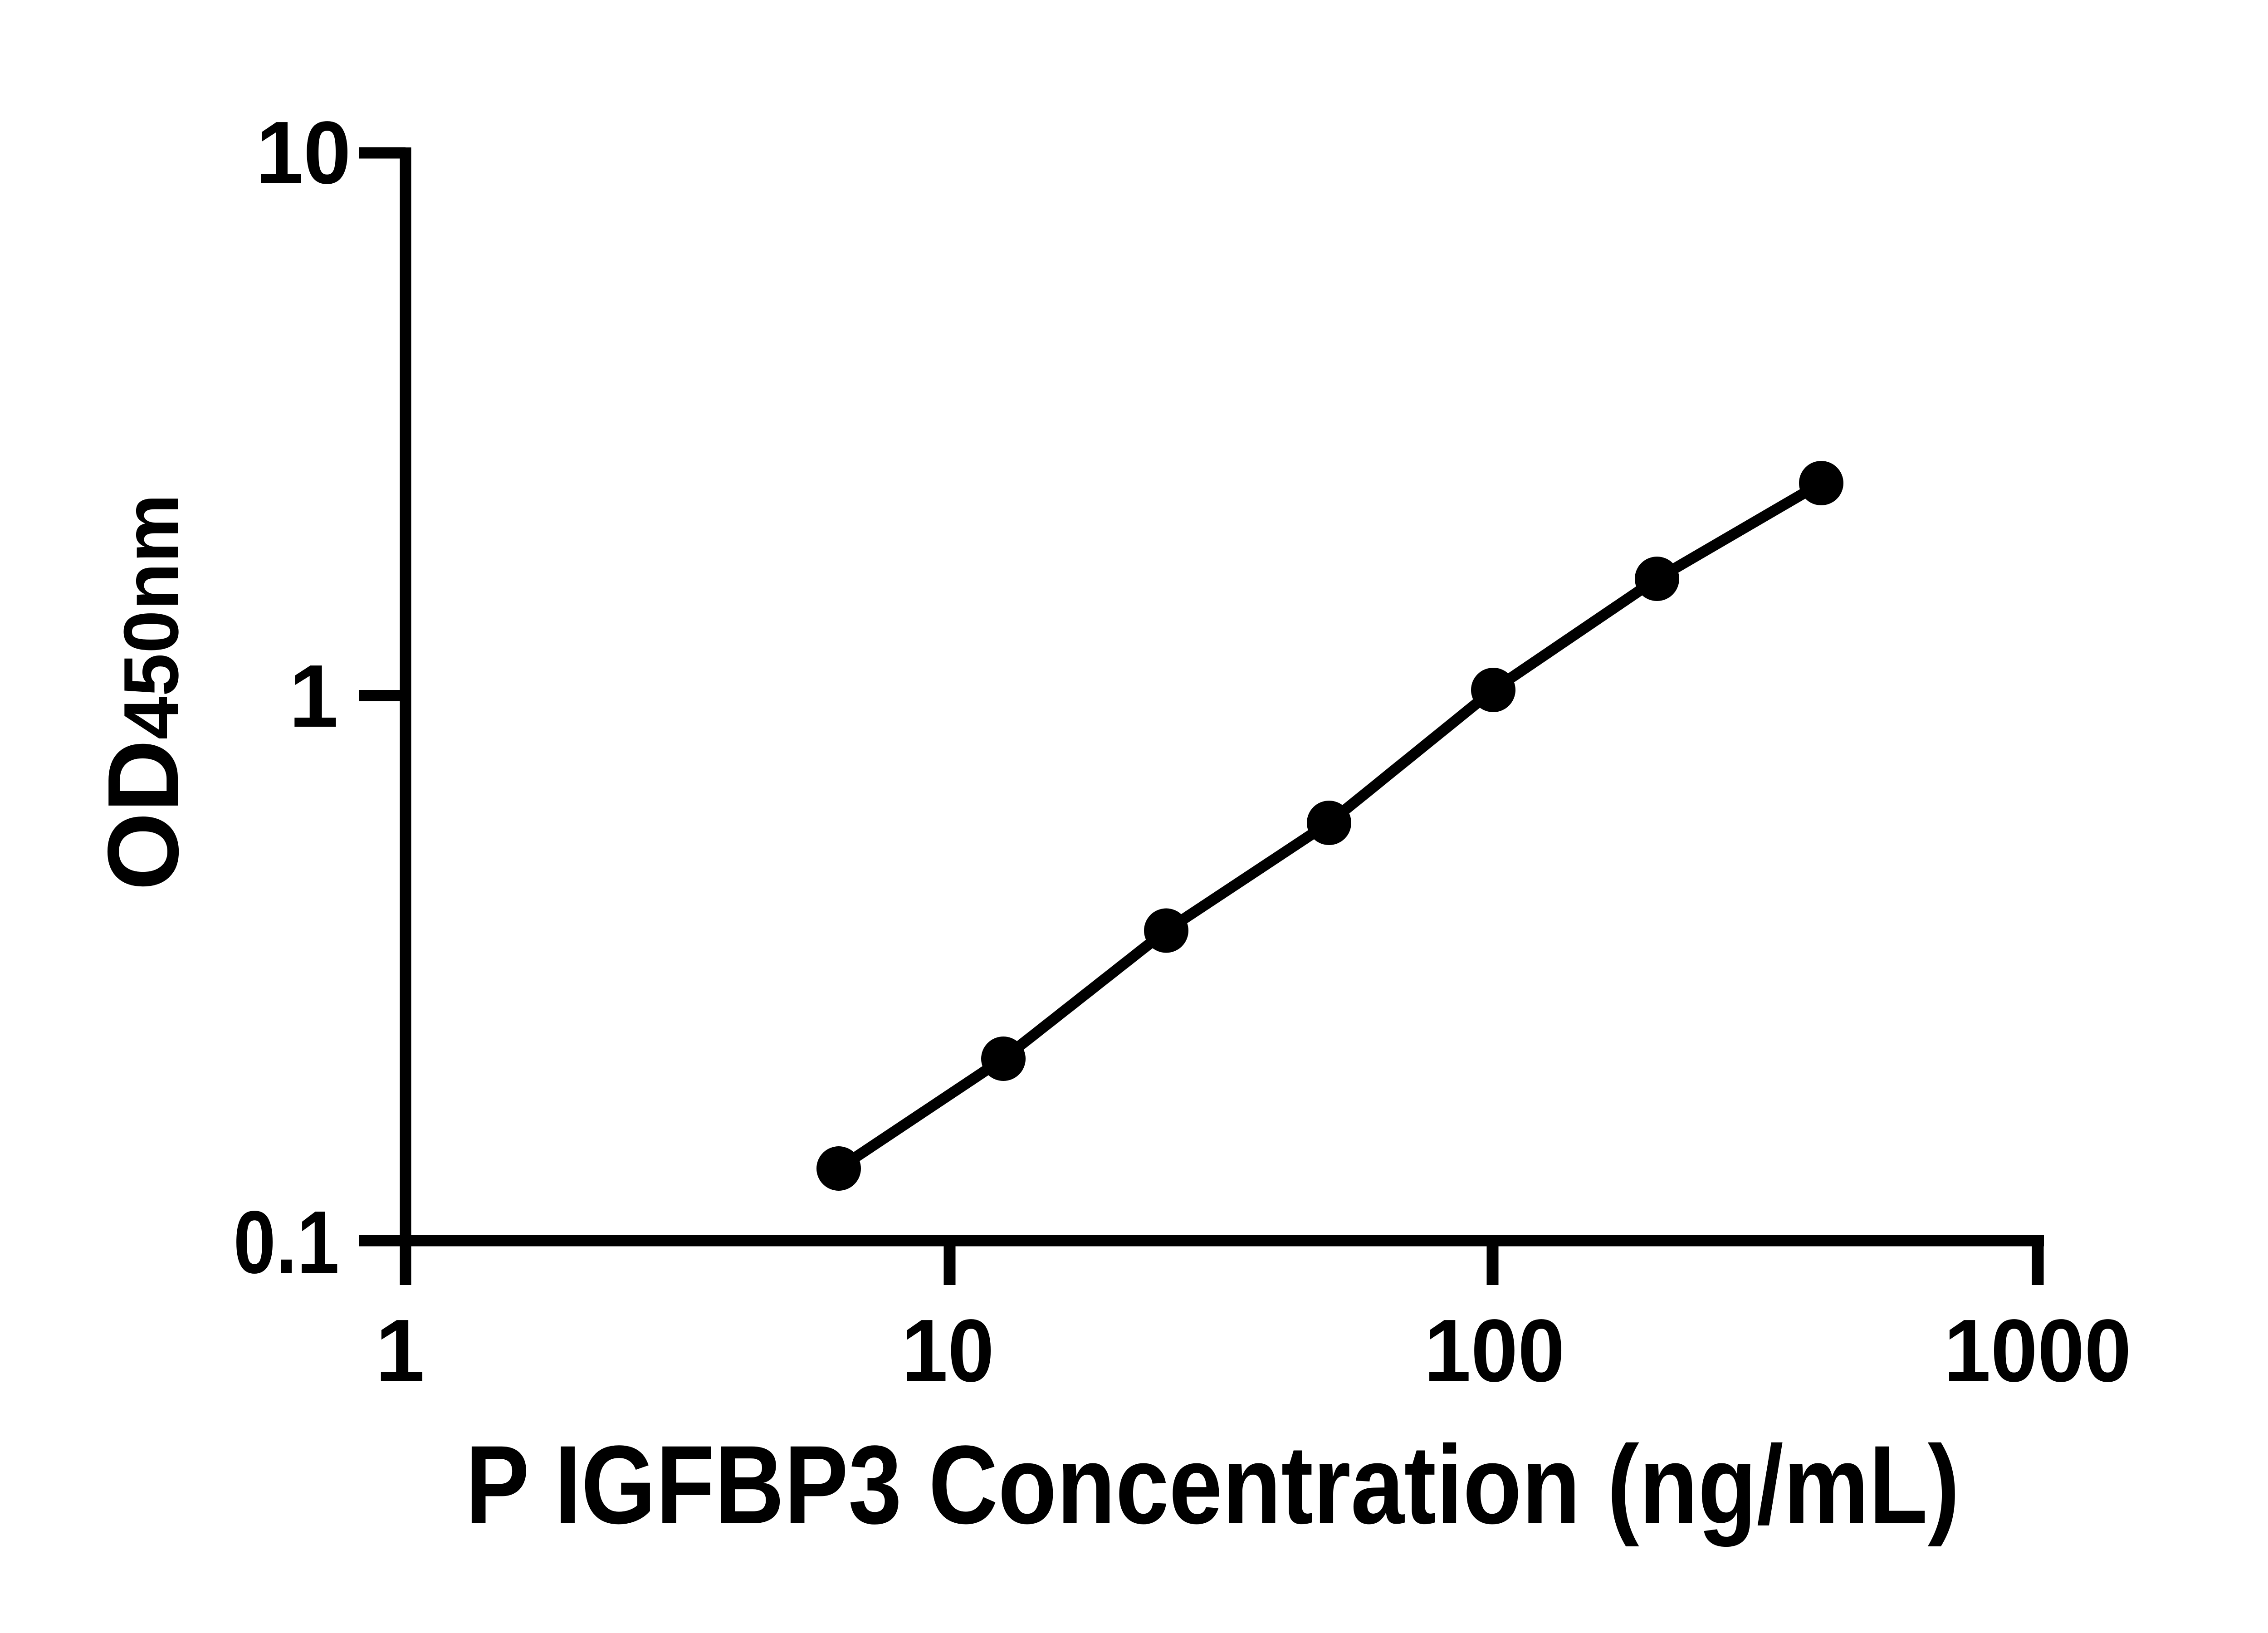 This screenshot has height=1633, width=2268. Describe the element at coordinates (286, 1242) in the screenshot. I see `svg-text: 0.1` at that location.